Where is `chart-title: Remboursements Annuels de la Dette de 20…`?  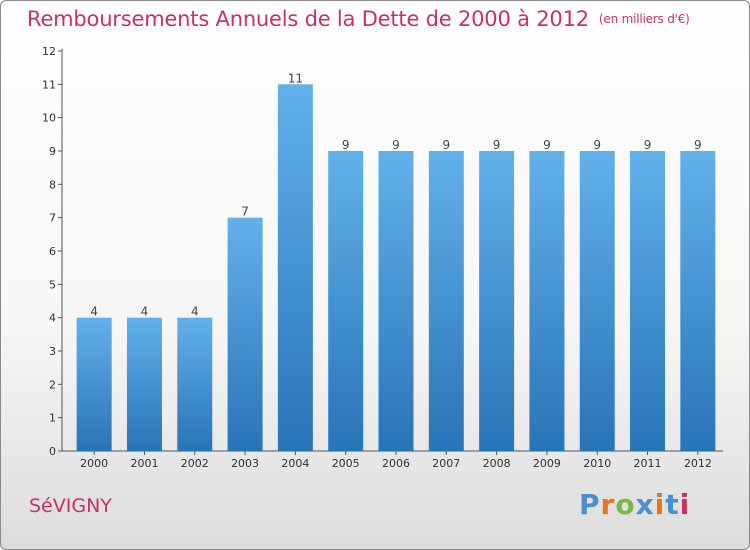 chart-title: Remboursements Annuels de la Dette de 20… is located at coordinates (358, 19).